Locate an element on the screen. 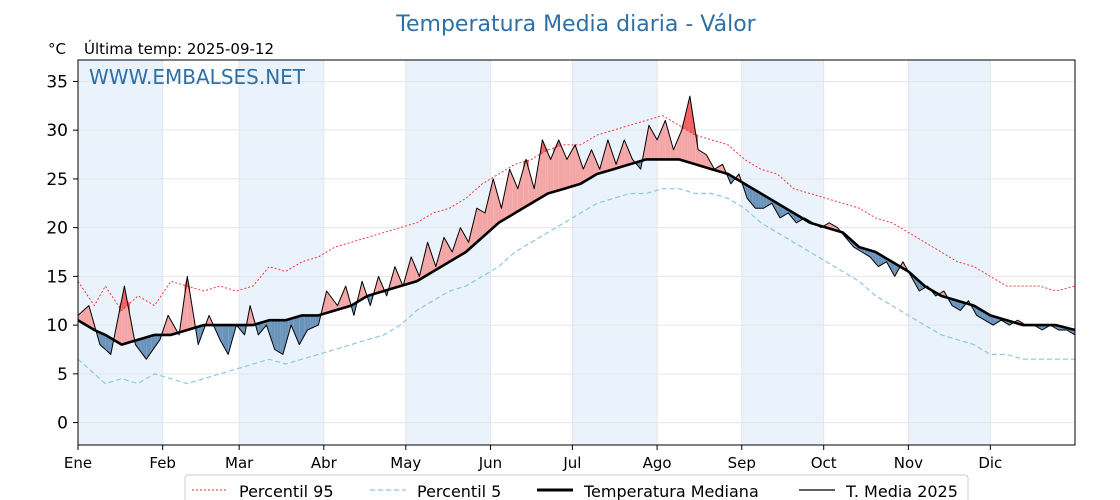  x-tick-label: Jul is located at coordinates (571, 463).